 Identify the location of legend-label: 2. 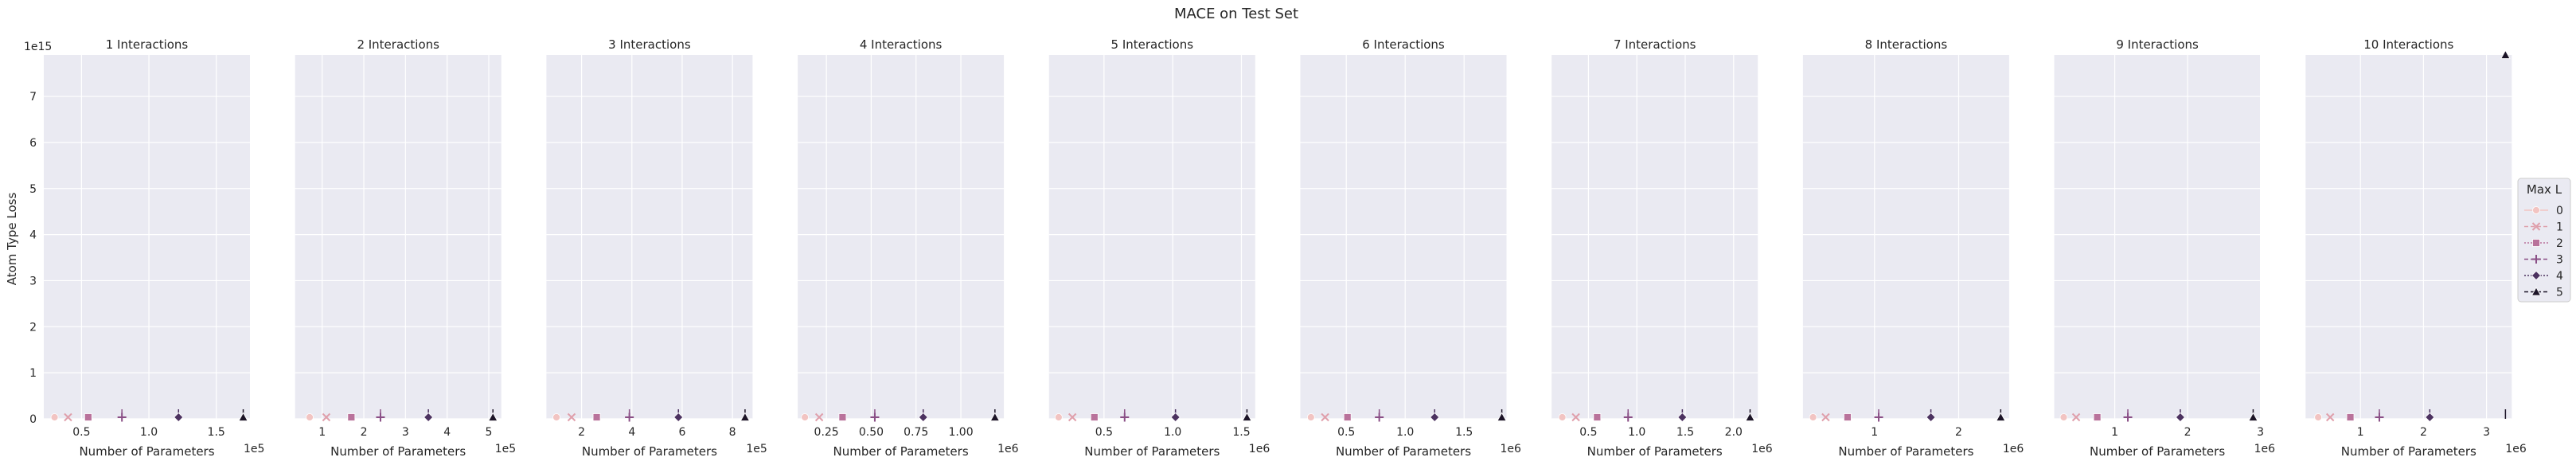
(2559, 243).